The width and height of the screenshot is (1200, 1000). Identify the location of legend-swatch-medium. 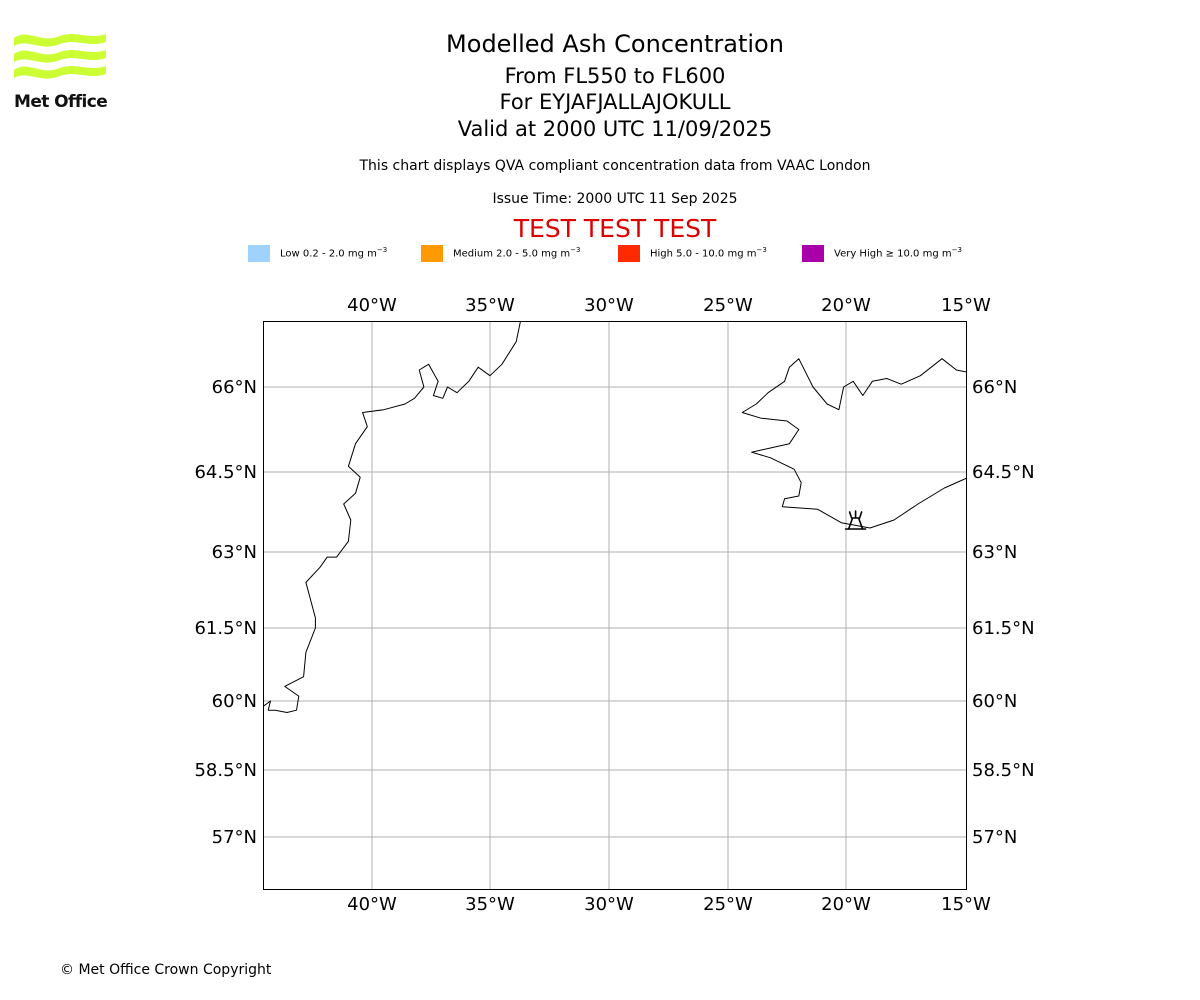
(432, 253).